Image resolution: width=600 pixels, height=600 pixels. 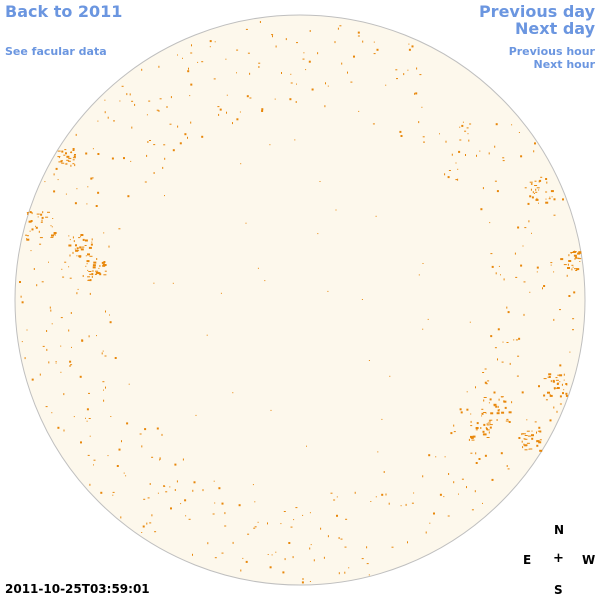 I want to click on back-to-year-link: Back to 2011, so click(x=64, y=11).